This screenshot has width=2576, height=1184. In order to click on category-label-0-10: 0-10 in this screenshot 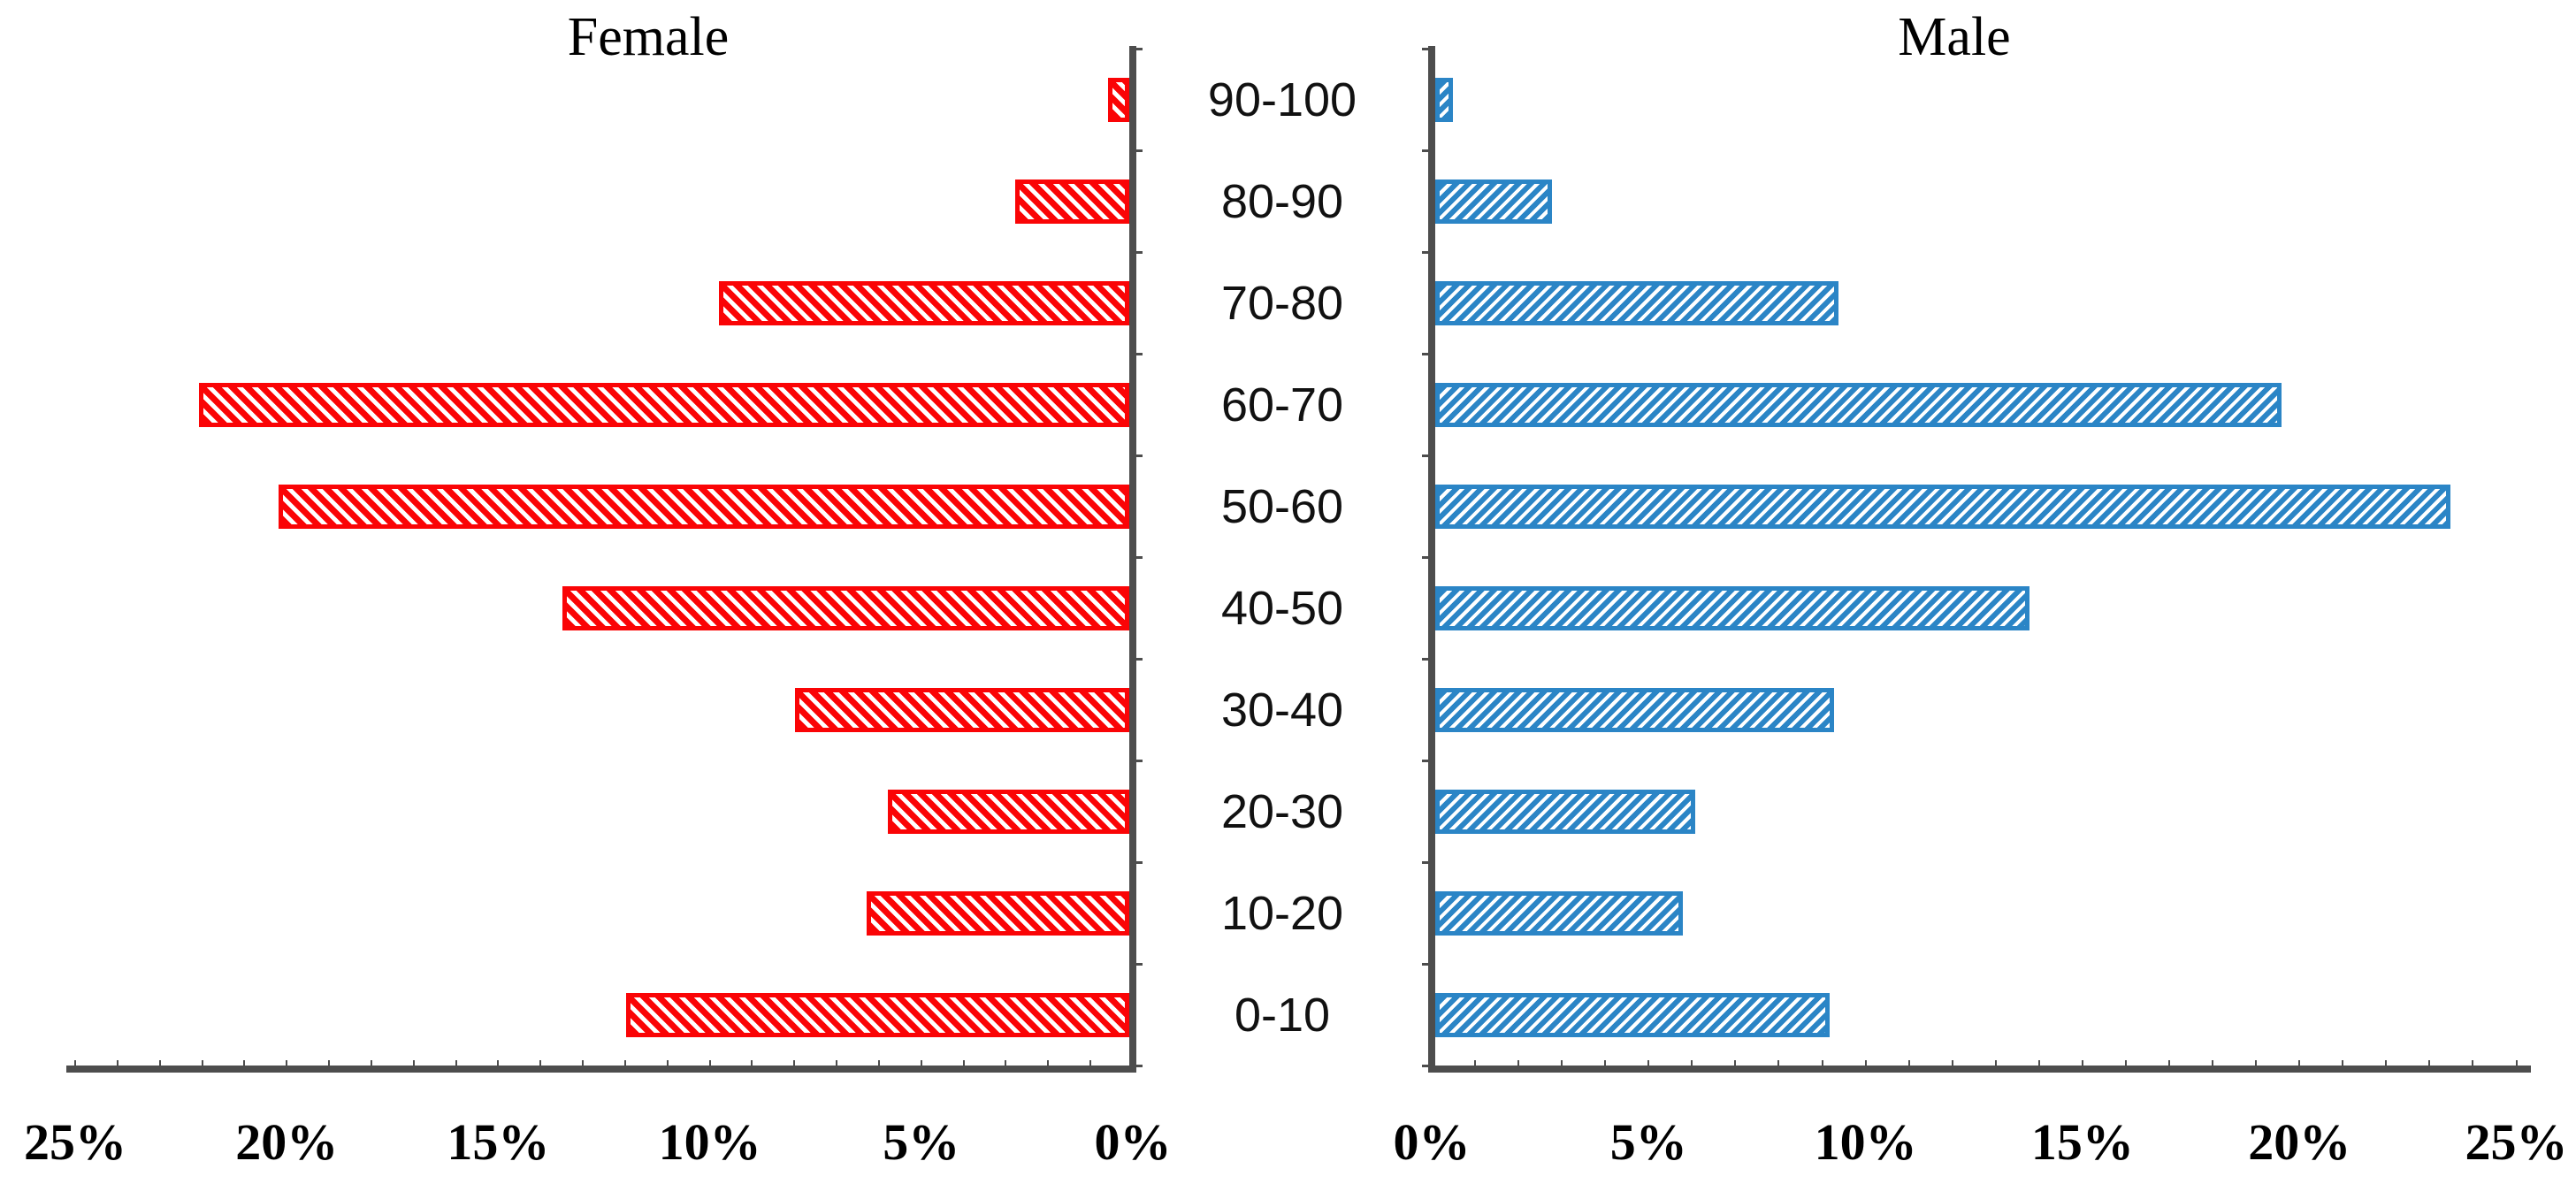, I will do `click(1283, 1015)`.